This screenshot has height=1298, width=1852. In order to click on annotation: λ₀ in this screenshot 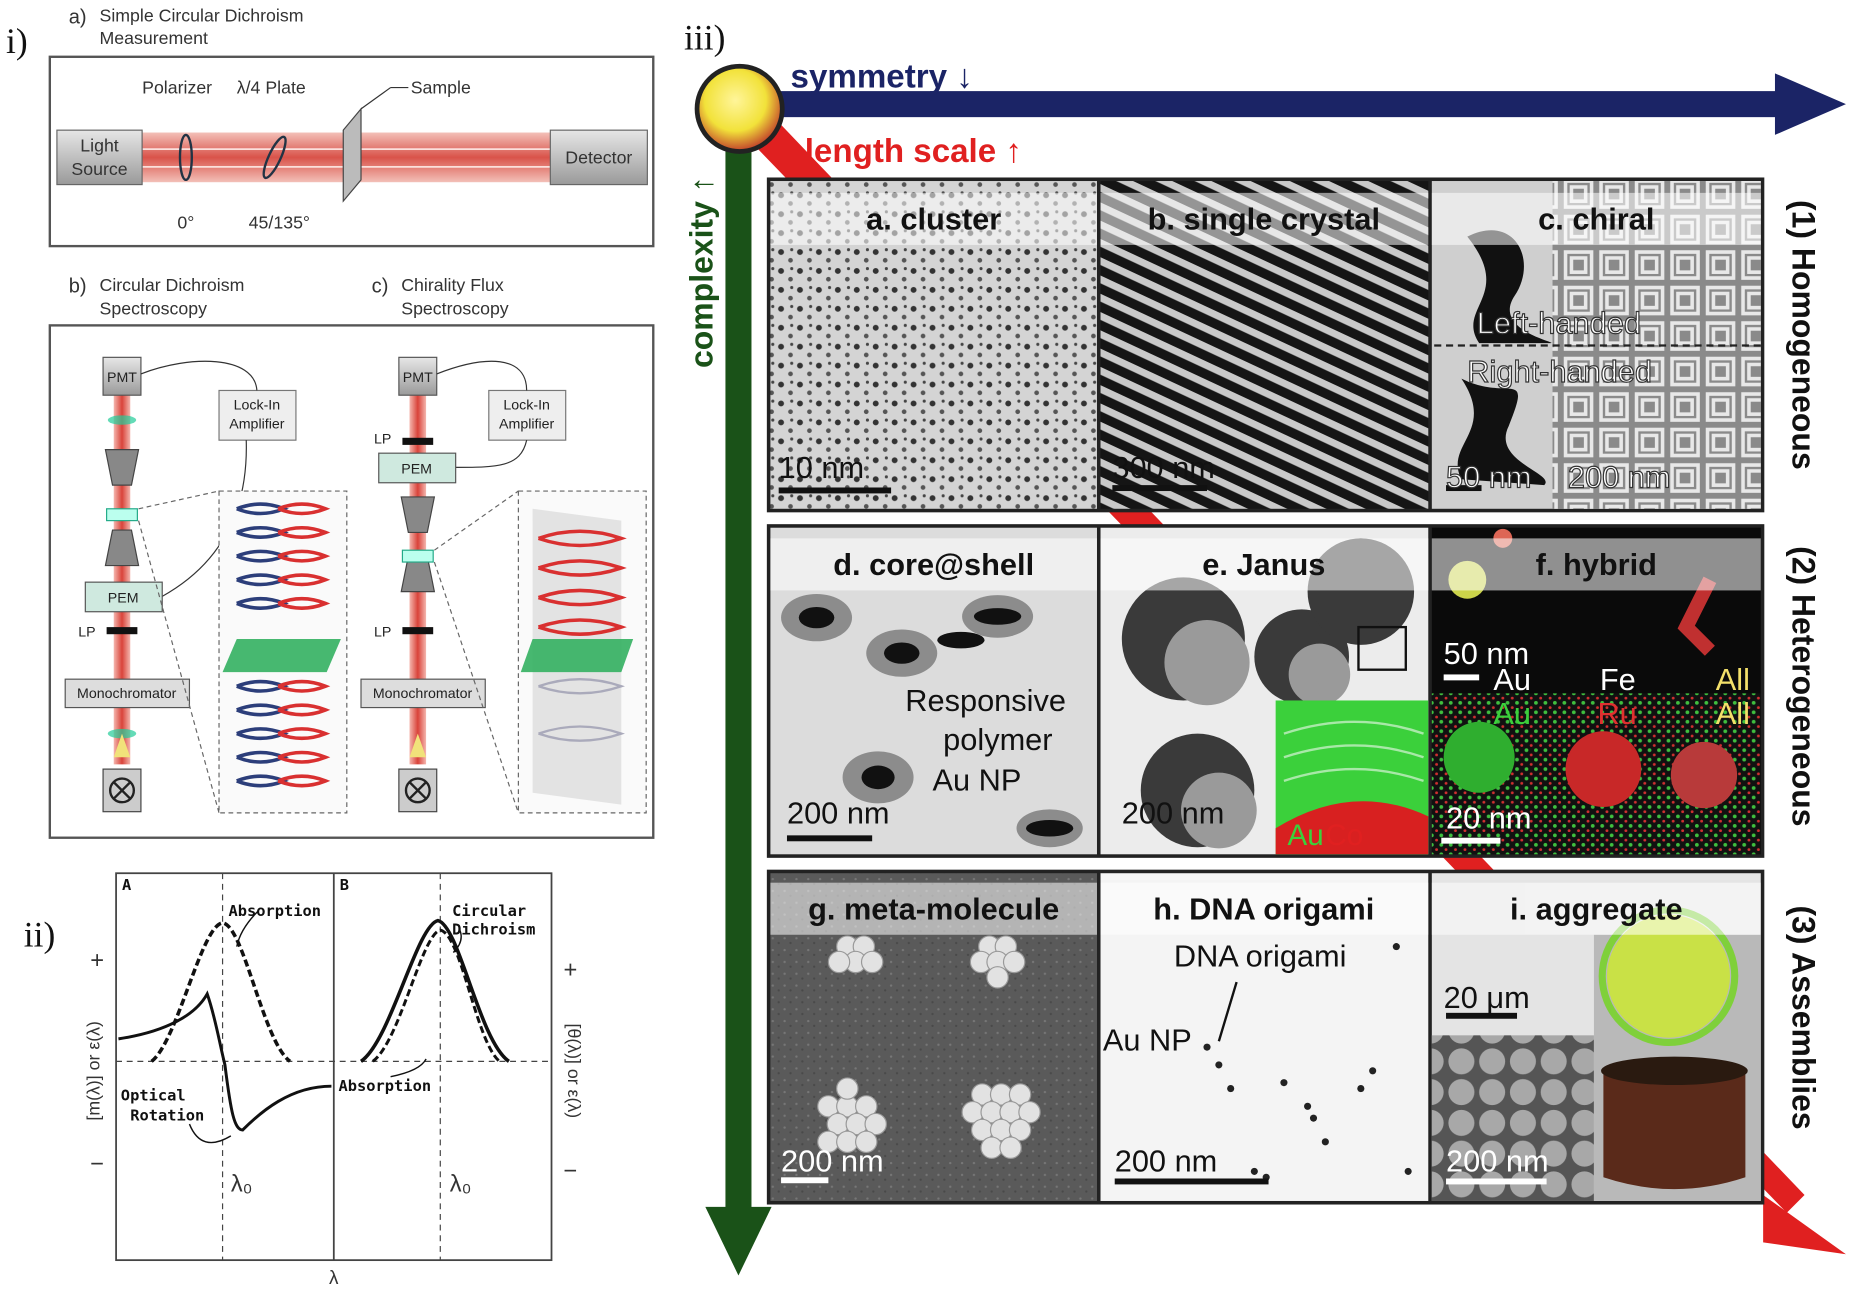, I will do `click(461, 1185)`.